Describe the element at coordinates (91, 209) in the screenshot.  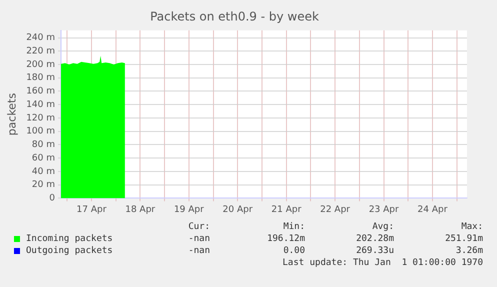
I see `x-tick-label: 17 Apr` at that location.